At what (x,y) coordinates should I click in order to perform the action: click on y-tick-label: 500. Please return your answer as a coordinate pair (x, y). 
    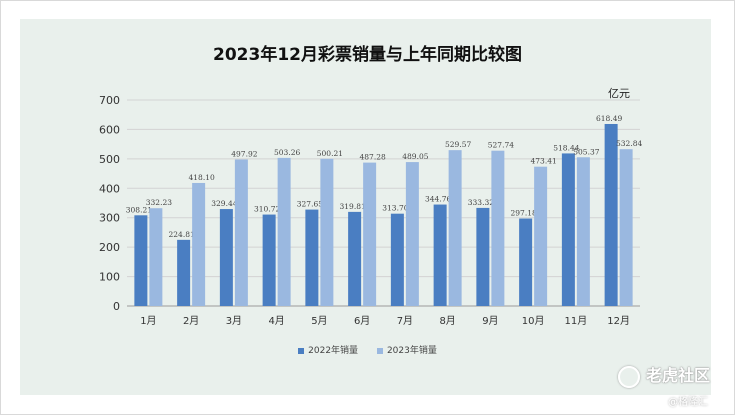
    Looking at the image, I should click on (109, 159).